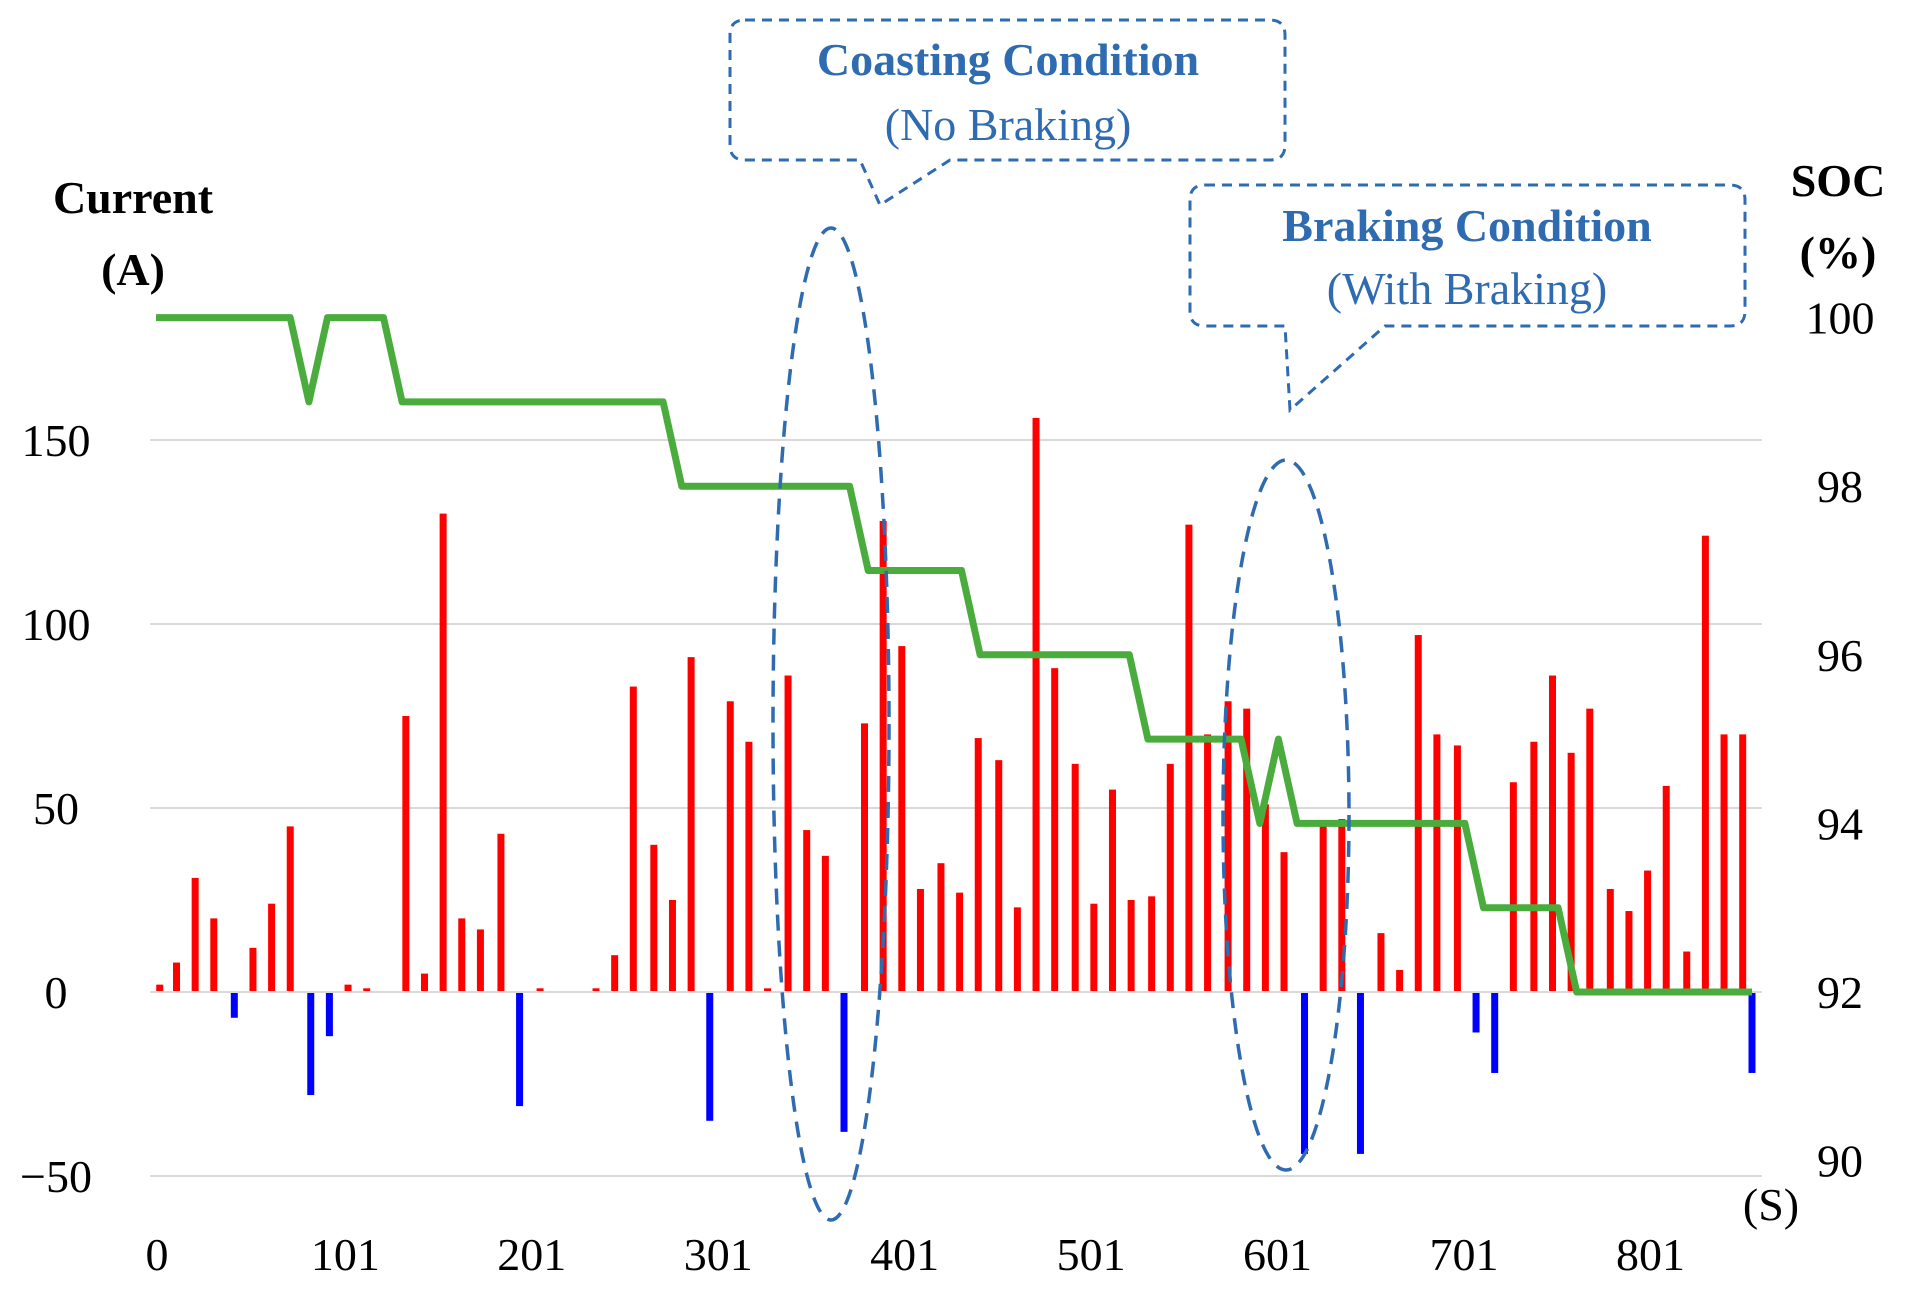 This screenshot has height=1295, width=1909. What do you see at coordinates (133, 197) in the screenshot?
I see `left-axis-title-line1: Current` at bounding box center [133, 197].